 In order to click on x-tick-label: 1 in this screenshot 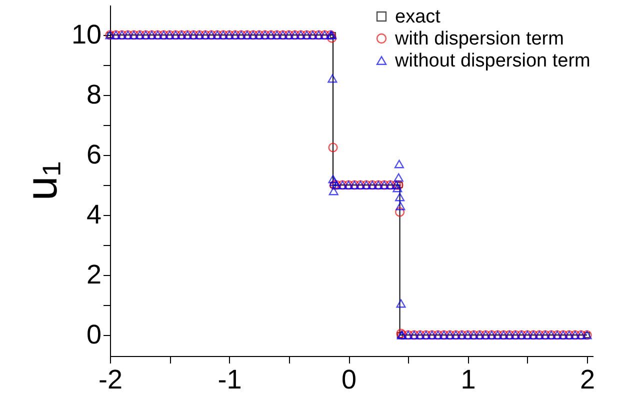, I will do `click(468, 379)`.